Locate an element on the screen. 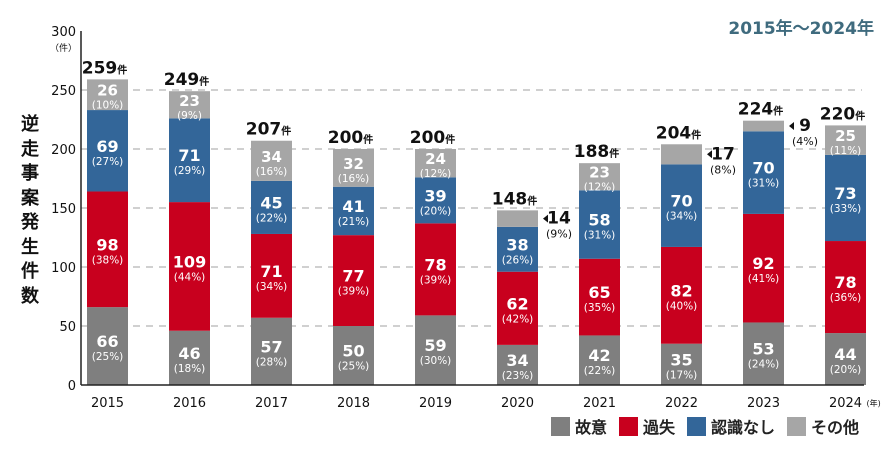  x-tick-label: 2023 is located at coordinates (763, 403).